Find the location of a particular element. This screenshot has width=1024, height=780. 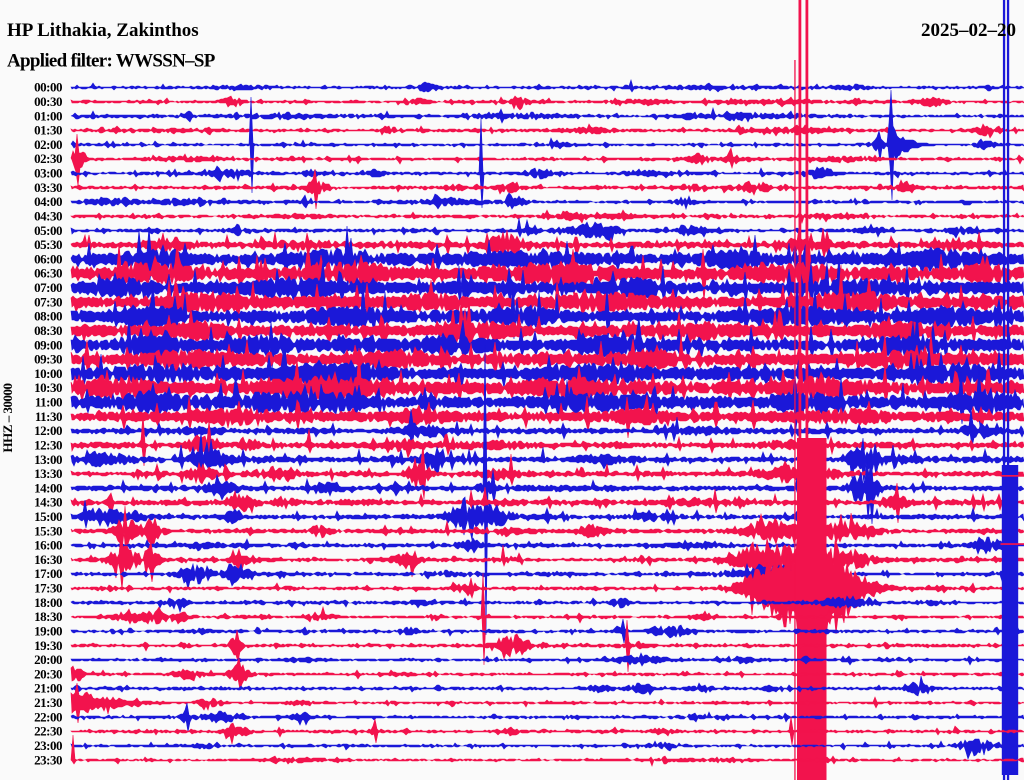

svg-text: 15:30 is located at coordinates (48, 530).